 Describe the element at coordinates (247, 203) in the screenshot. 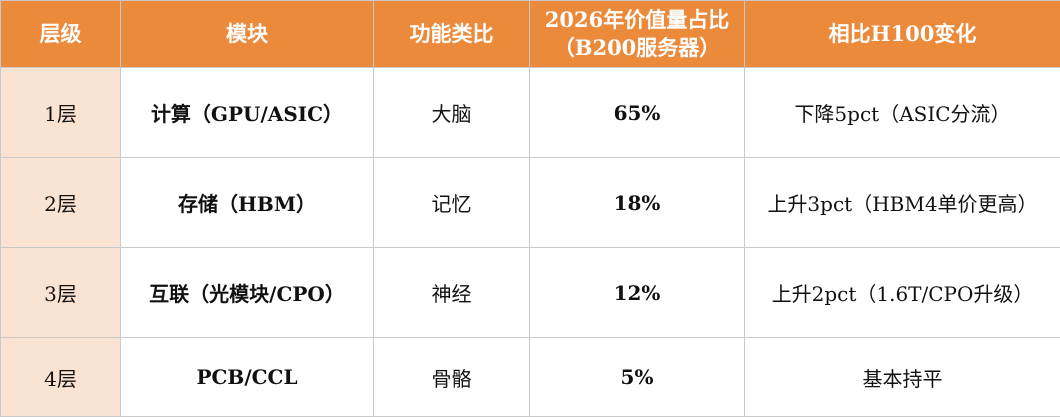

I see `cell-module: 存储（HBM）` at that location.